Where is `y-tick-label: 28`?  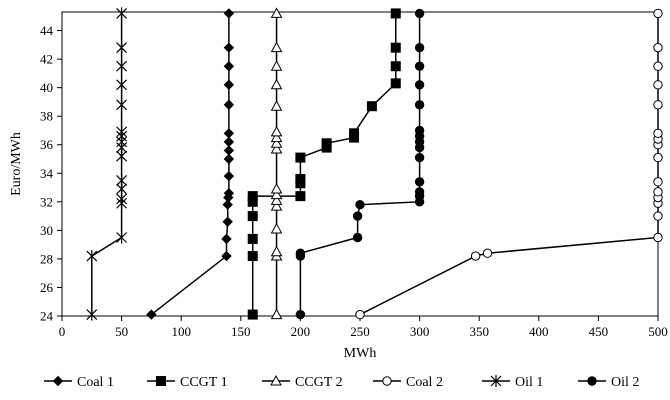 y-tick-label: 28 is located at coordinates (46, 258).